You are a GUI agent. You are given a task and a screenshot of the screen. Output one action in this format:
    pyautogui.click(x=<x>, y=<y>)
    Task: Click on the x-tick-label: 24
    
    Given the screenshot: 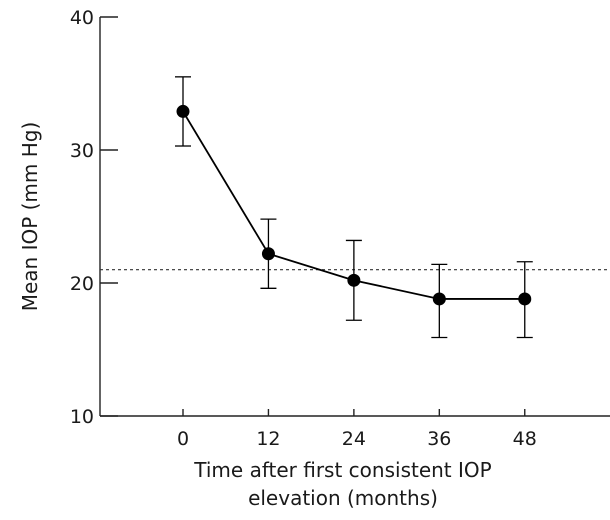 What is the action you would take?
    pyautogui.click(x=354, y=439)
    